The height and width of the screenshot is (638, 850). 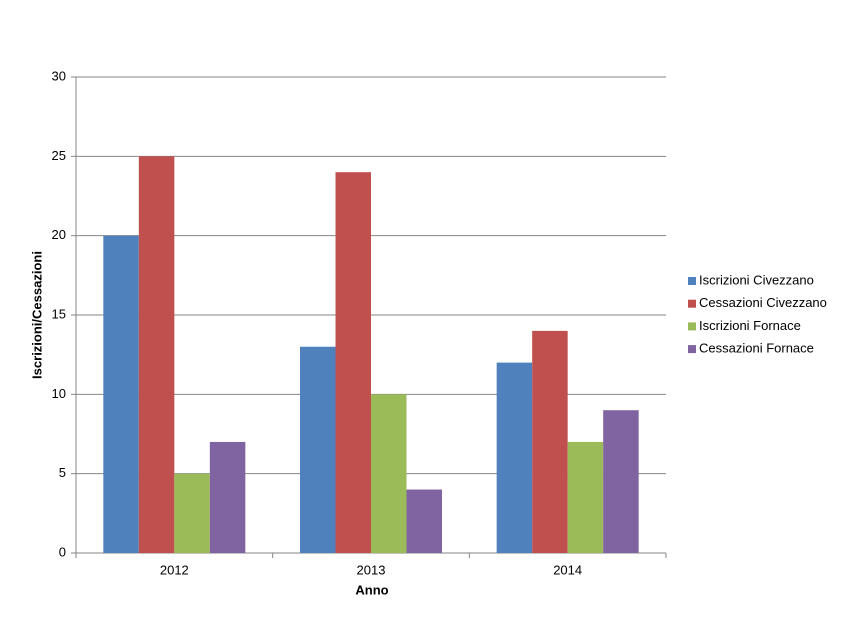 I want to click on y-tick-label: 15, so click(x=59, y=313).